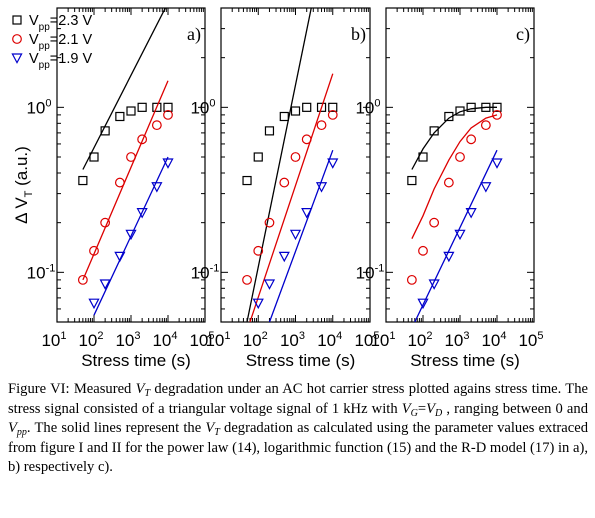 The height and width of the screenshot is (518, 595). What do you see at coordinates (434, 409) in the screenshot?
I see `caption-vd-symbol: VD` at bounding box center [434, 409].